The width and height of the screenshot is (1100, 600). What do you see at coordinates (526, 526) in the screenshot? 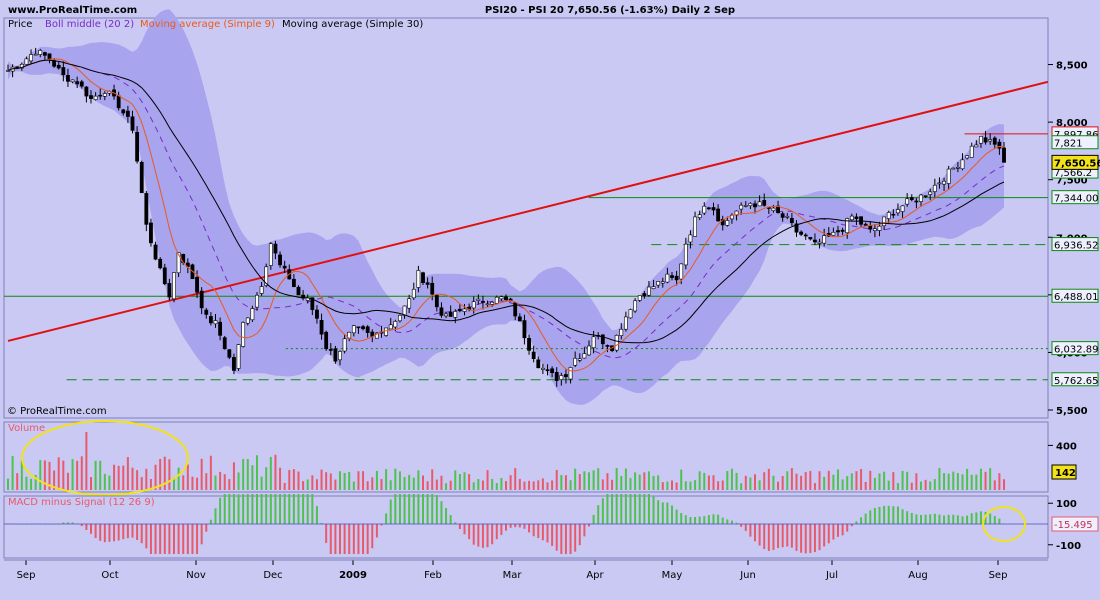
I see `macd-panel: MACD minus Signal (12 26 9)` at bounding box center [526, 526].